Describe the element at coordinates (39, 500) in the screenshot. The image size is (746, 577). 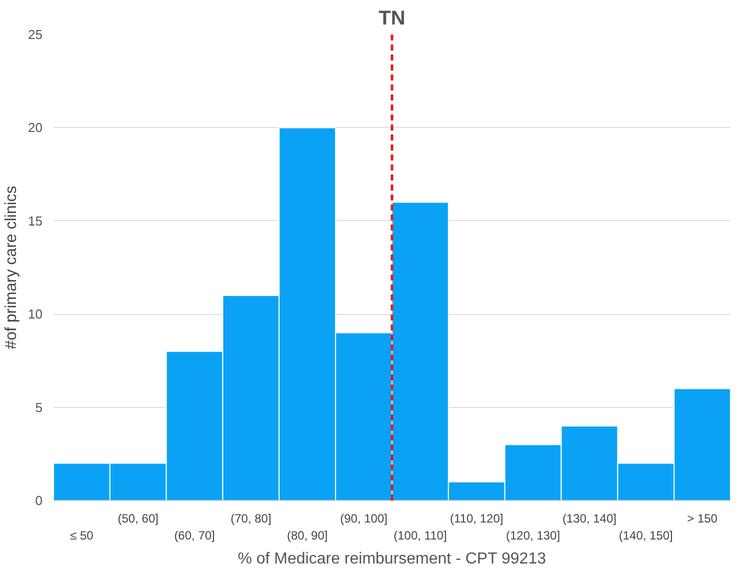
I see `y-tick-label: 0` at that location.